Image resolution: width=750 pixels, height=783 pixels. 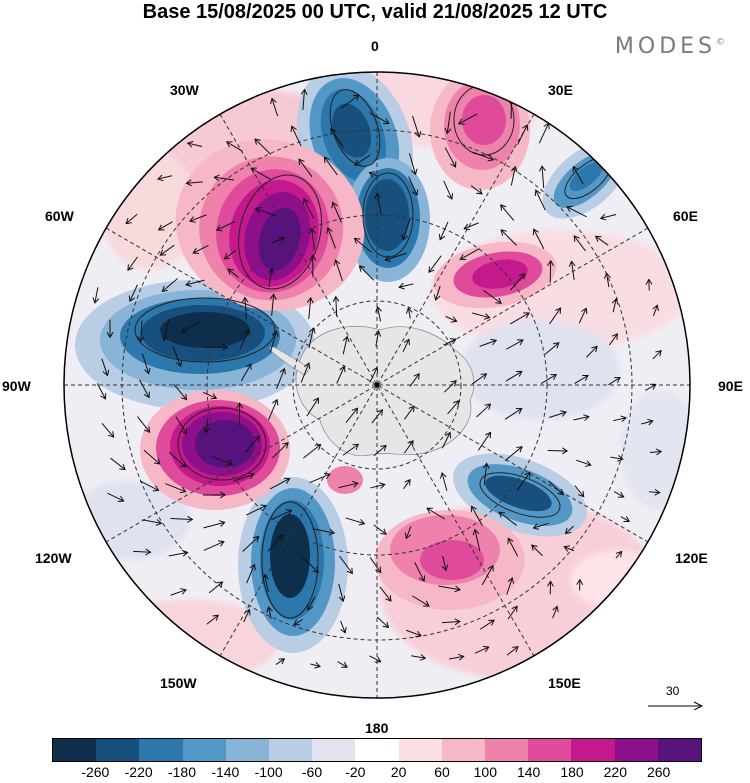 What do you see at coordinates (528, 772) in the screenshot?
I see `colorbar-tick-label: 140` at bounding box center [528, 772].